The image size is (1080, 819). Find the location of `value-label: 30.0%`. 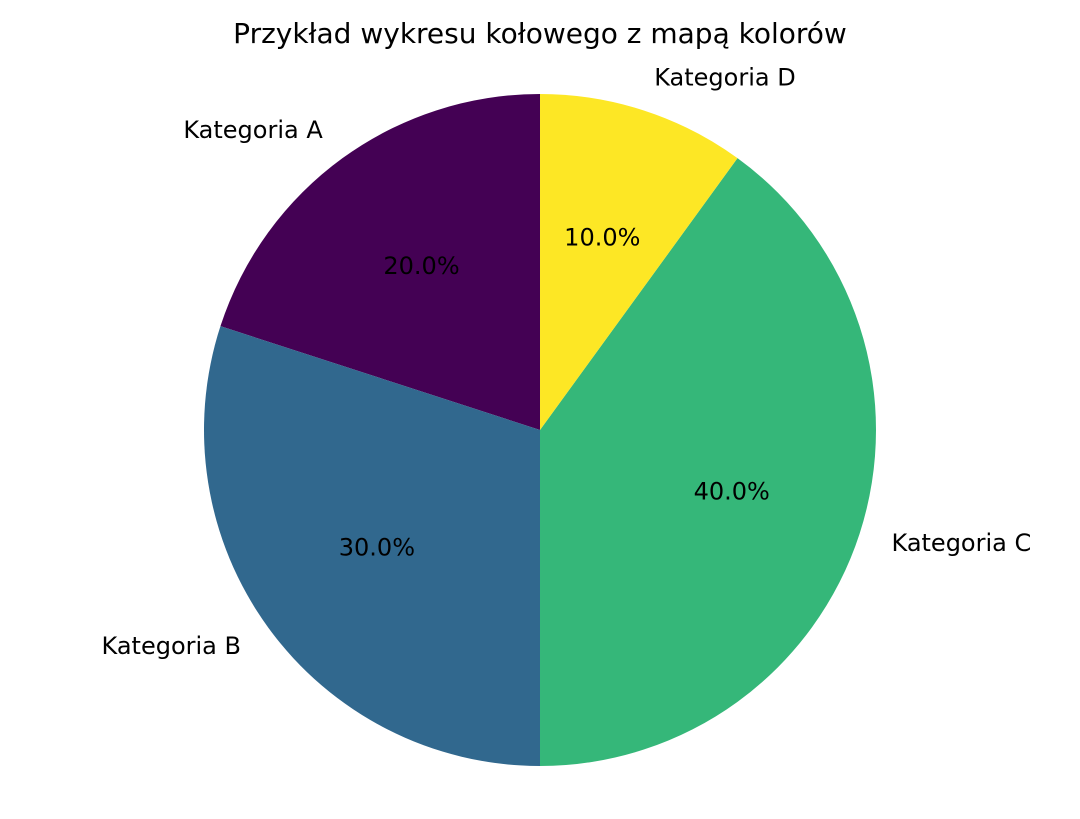

value-label: 30.0% is located at coordinates (377, 547).